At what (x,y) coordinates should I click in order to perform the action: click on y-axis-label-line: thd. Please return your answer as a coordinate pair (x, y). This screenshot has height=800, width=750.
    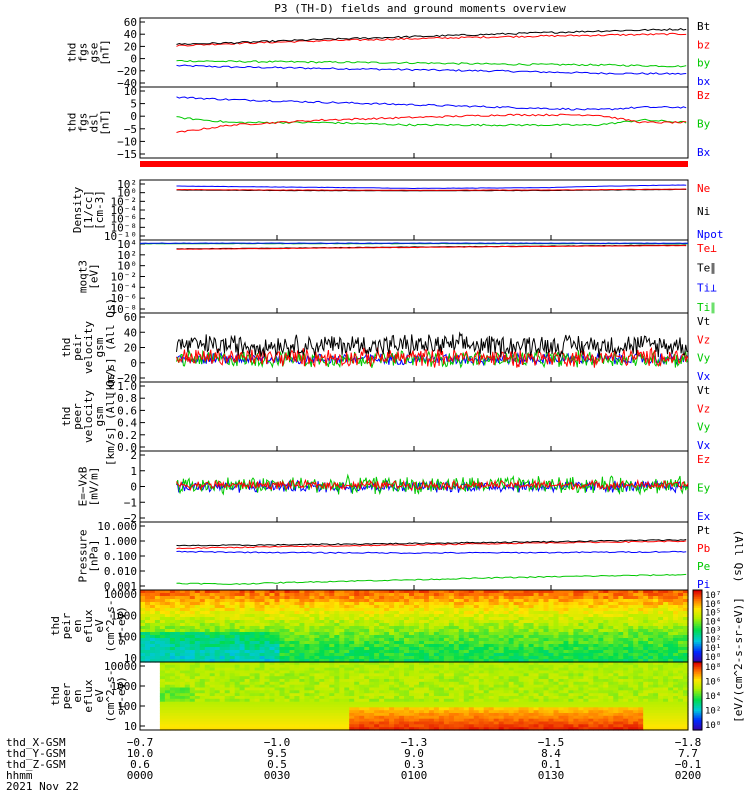
    Looking at the image, I should click on (66, 417).